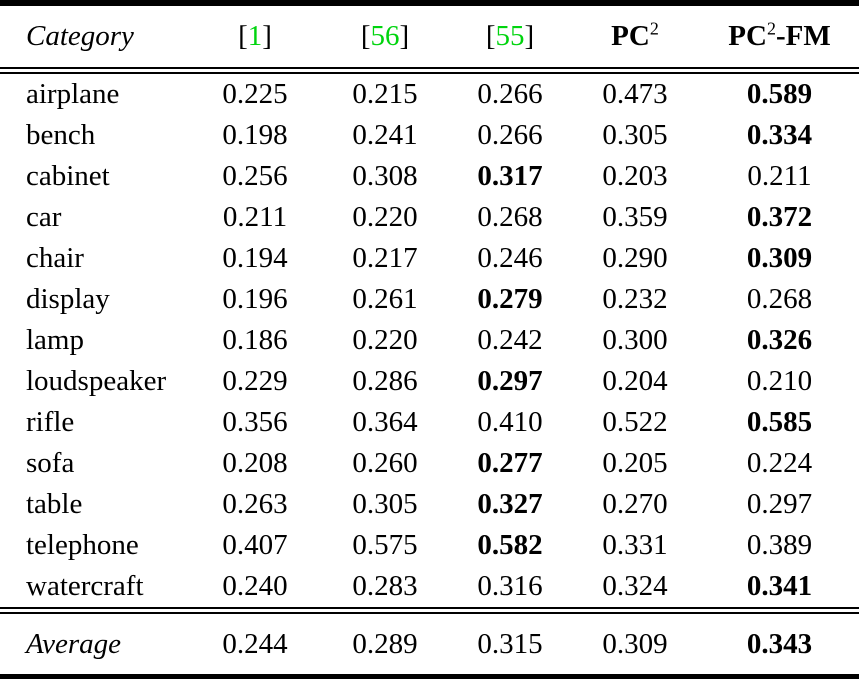 The width and height of the screenshot is (859, 682). I want to click on value-cell: 0.290, so click(635, 258).